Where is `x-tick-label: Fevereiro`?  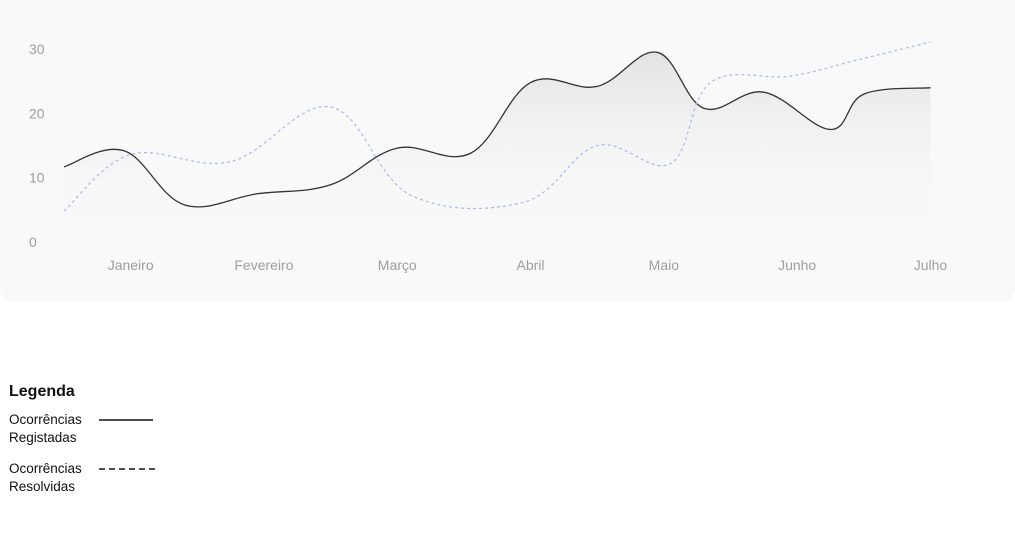 x-tick-label: Fevereiro is located at coordinates (263, 265).